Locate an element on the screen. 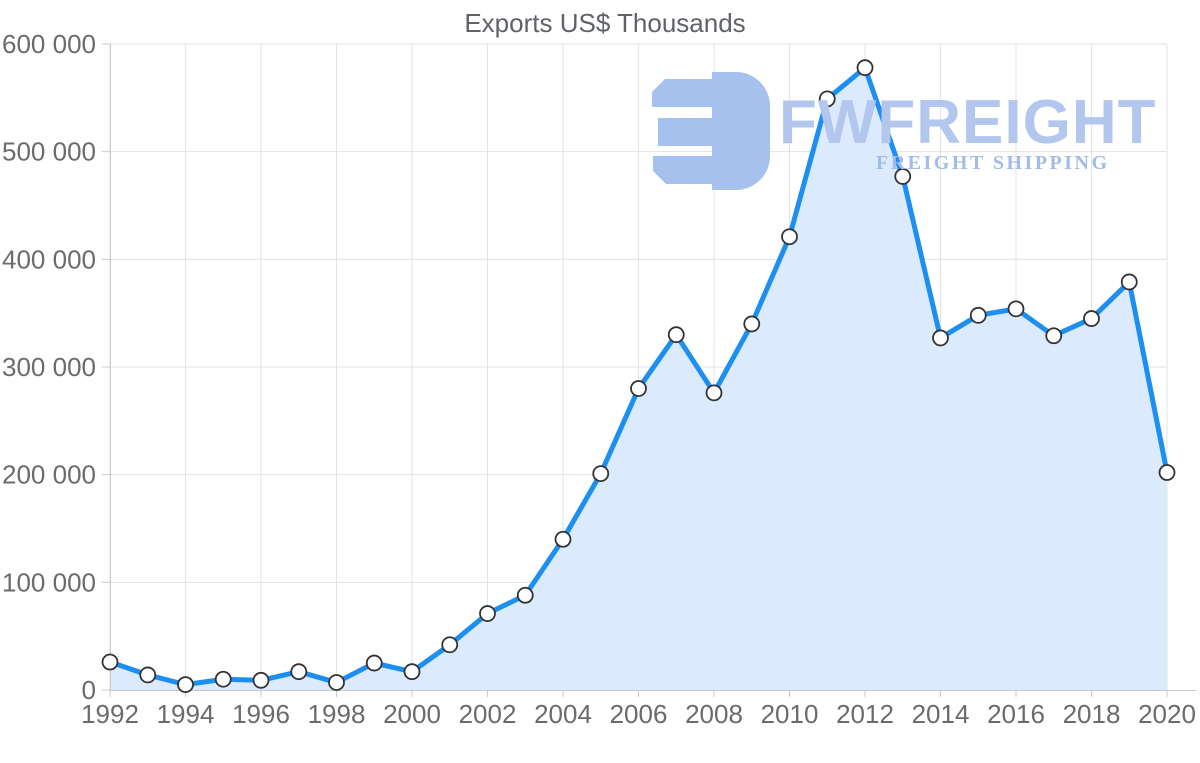 The height and width of the screenshot is (763, 1200). x-tick-label: 2020 is located at coordinates (1167, 714).